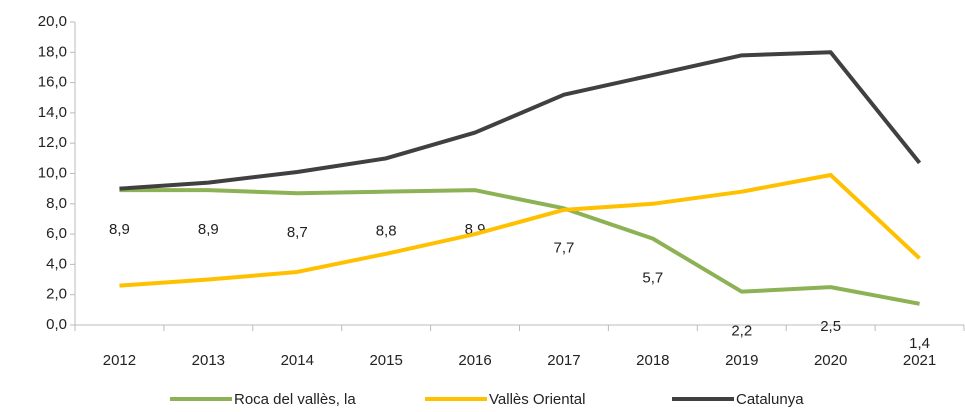 This screenshot has height=412, width=965. What do you see at coordinates (52, 82) in the screenshot?
I see `y-tick-label: 16,0` at bounding box center [52, 82].